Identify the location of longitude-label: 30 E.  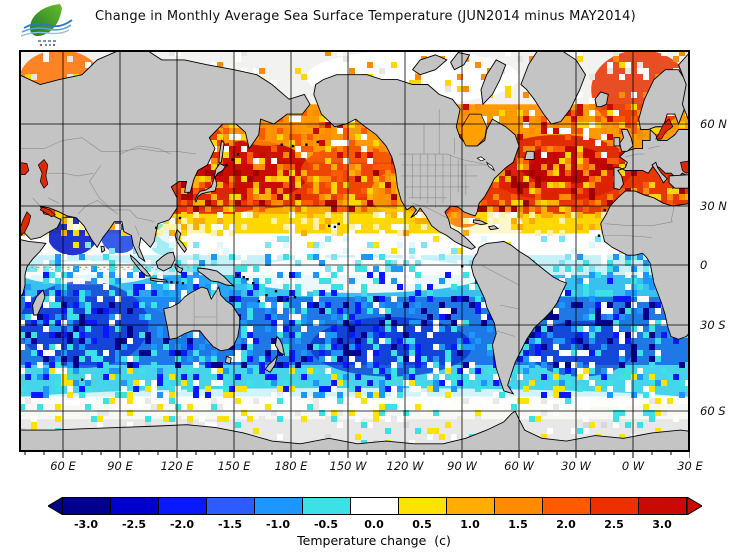
(690, 466).